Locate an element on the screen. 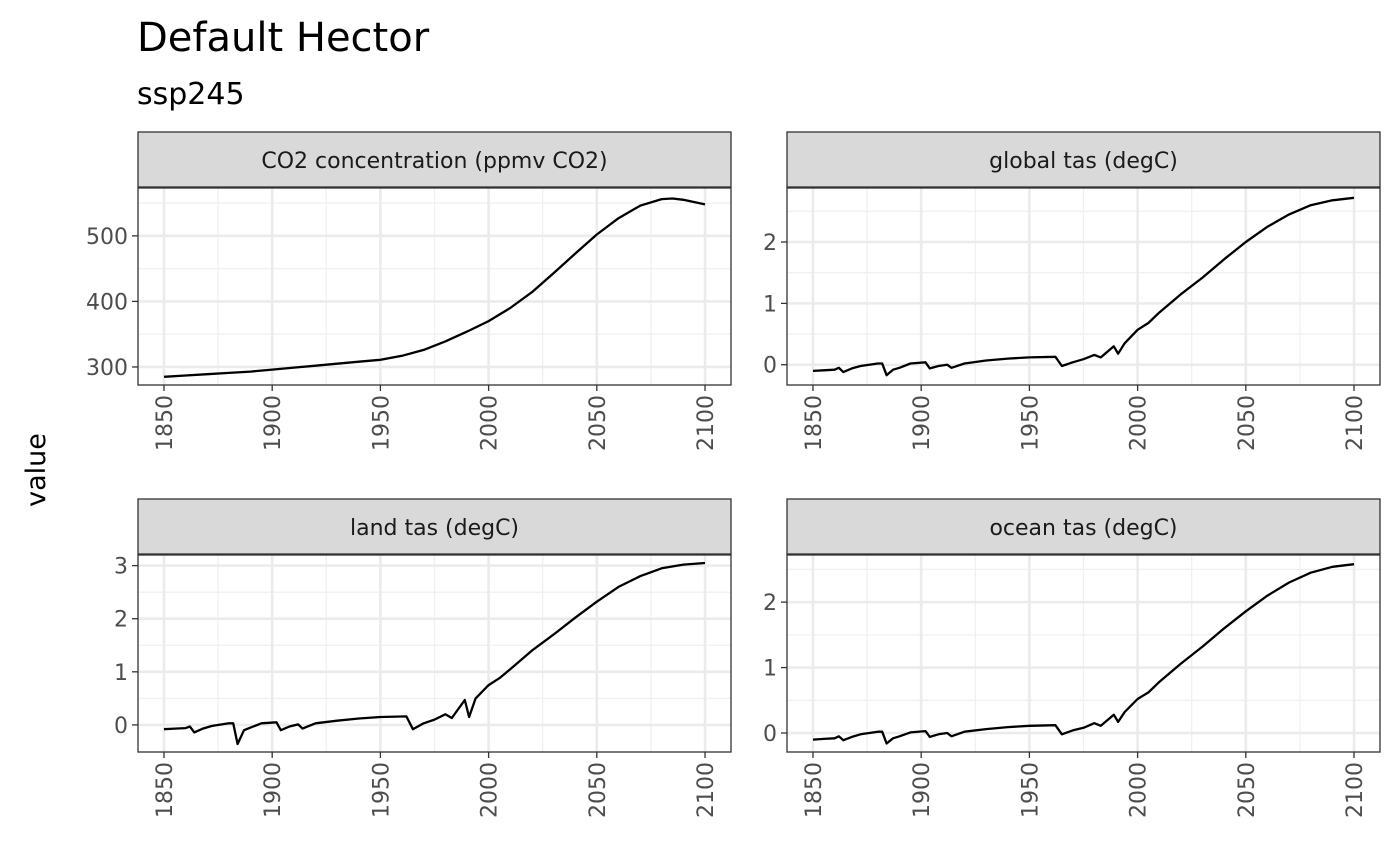  facet-strip-label: CO2 concentration (ppmv CO2) is located at coordinates (434, 161).